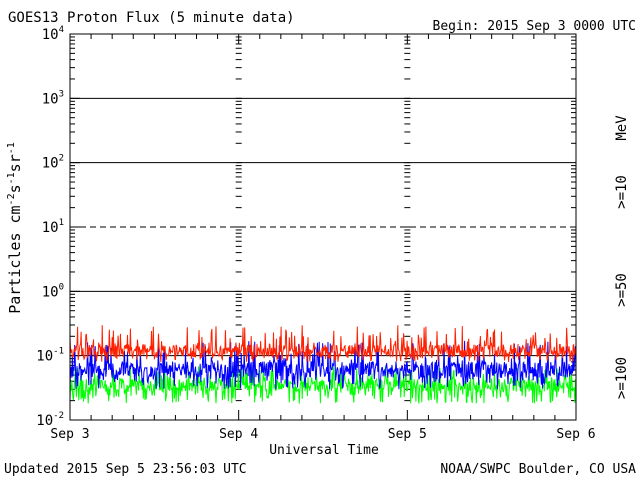 The image size is (640, 480). I want to click on legend: MeV >=10 >=50 >=100, so click(622, 257).